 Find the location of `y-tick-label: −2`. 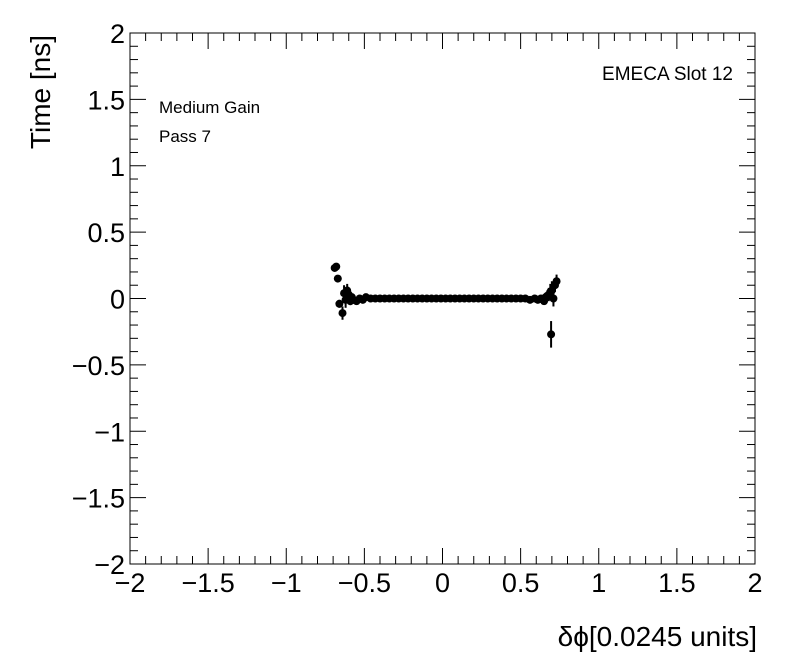

y-tick-label: −2 is located at coordinates (109, 565).